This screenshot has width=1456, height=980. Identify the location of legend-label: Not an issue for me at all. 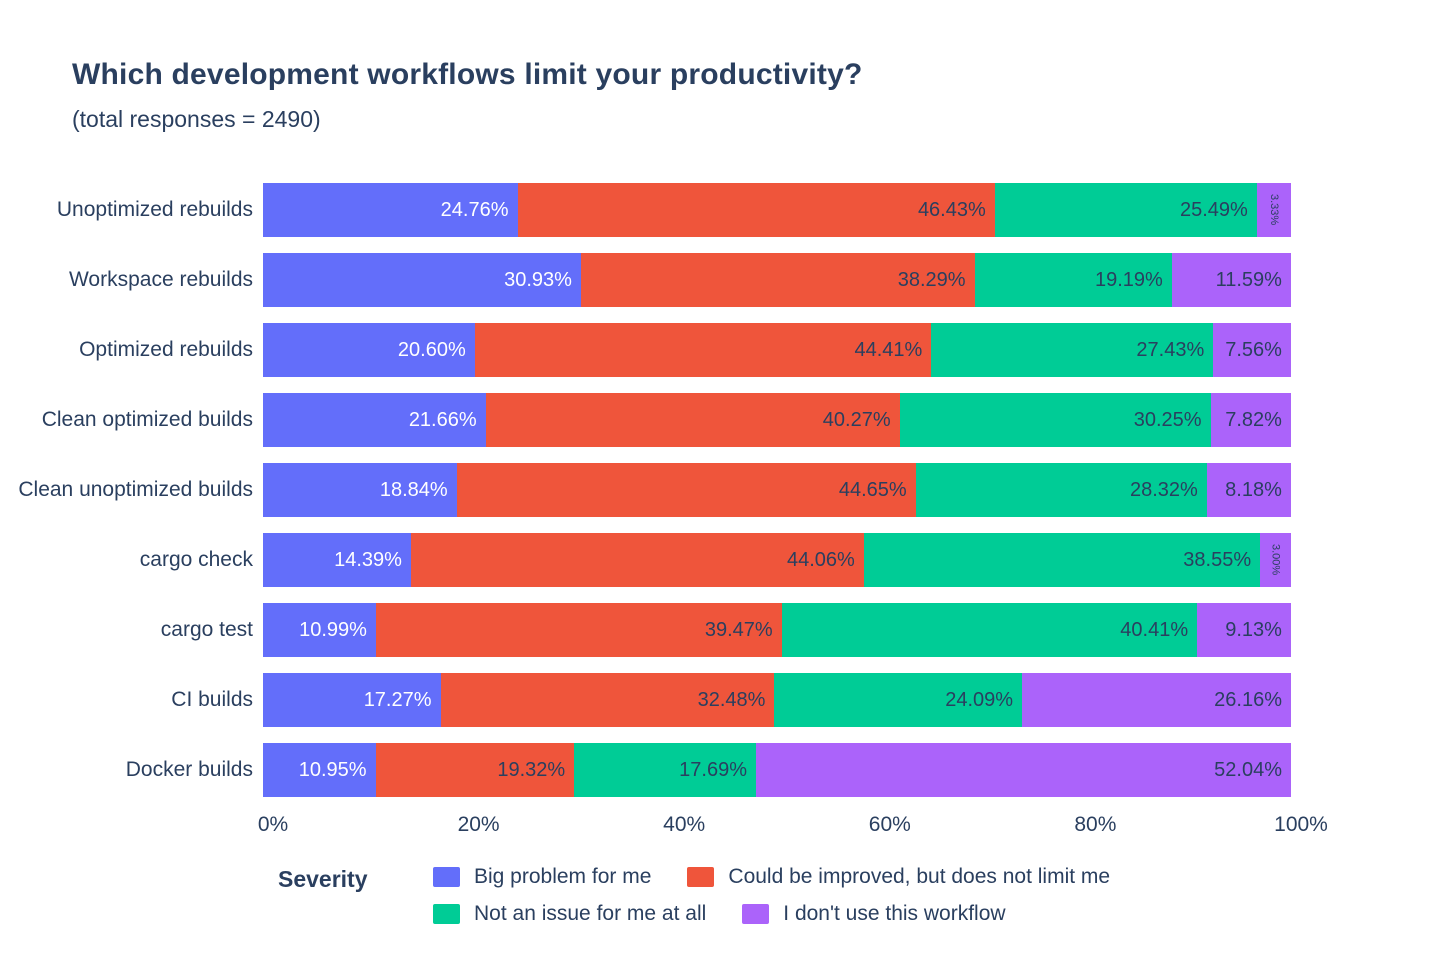
(590, 913).